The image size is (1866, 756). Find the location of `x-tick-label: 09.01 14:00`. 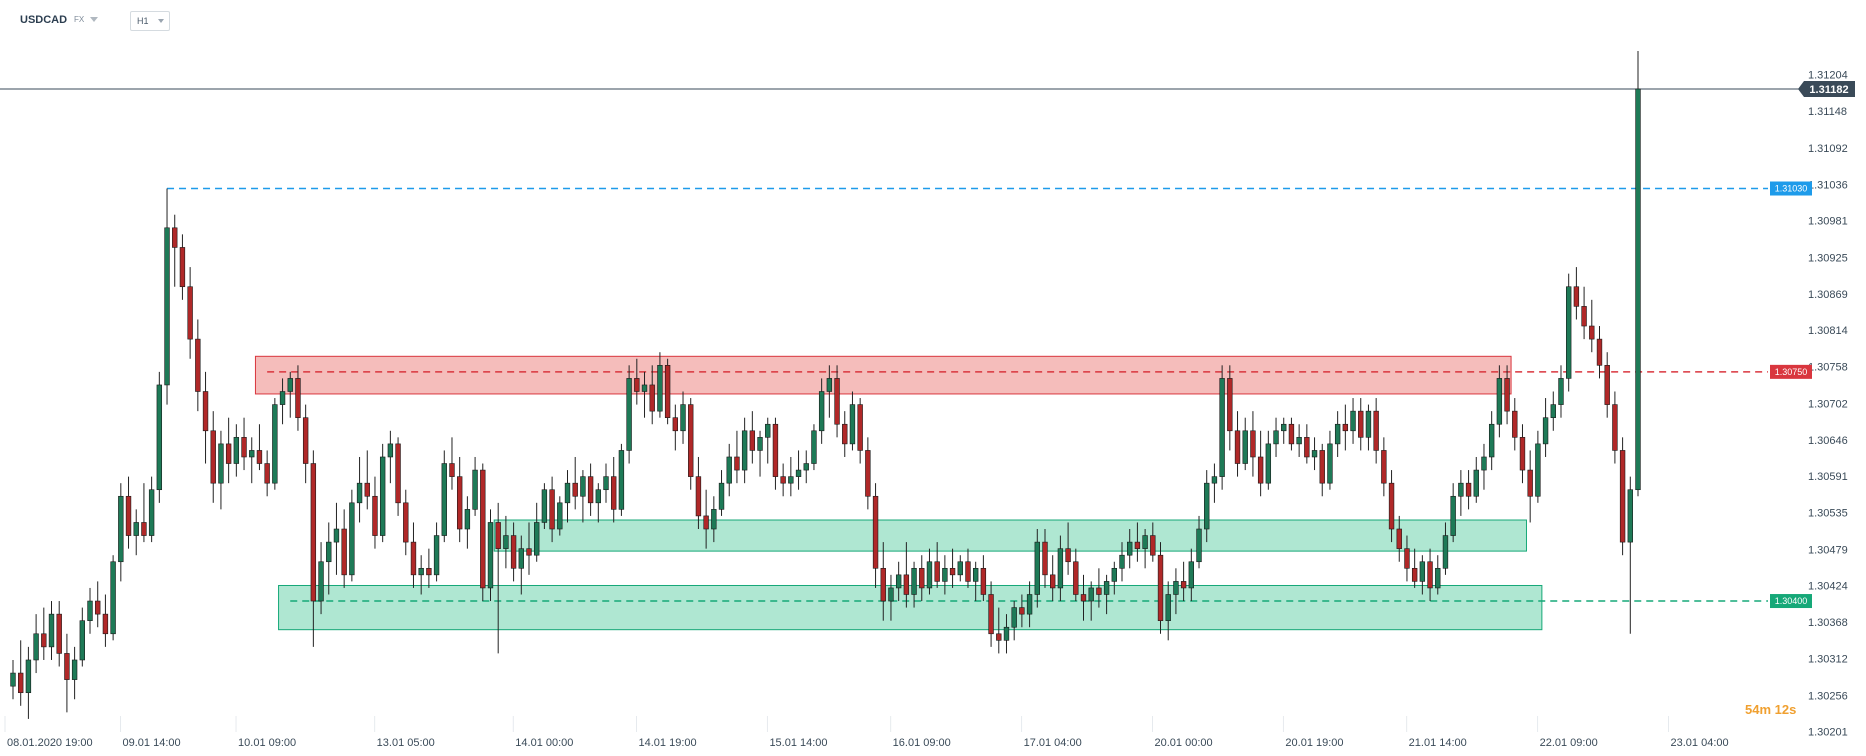

x-tick-label: 09.01 14:00 is located at coordinates (152, 743).